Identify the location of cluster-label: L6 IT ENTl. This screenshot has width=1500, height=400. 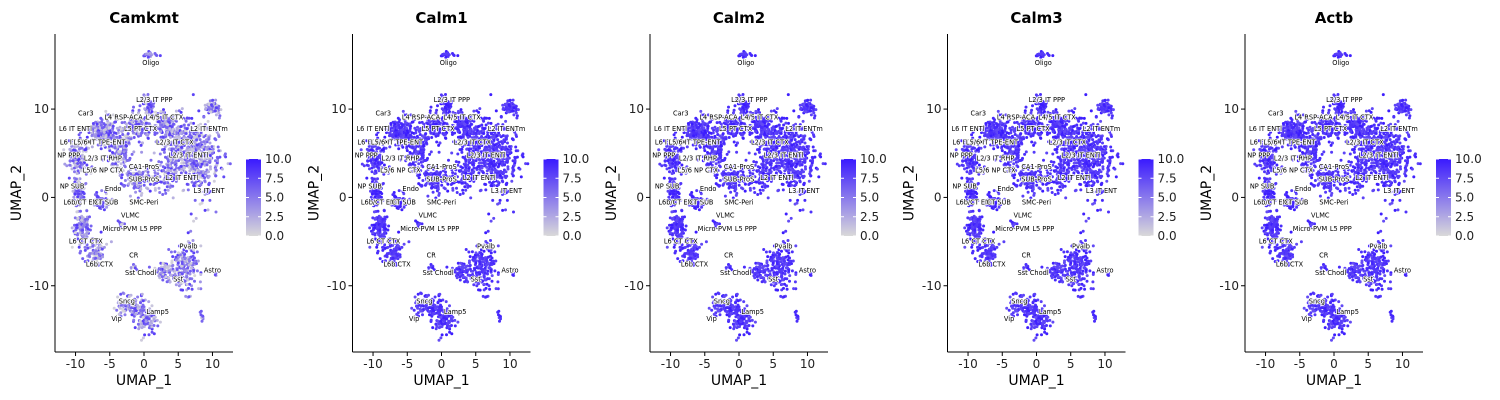
(75, 129).